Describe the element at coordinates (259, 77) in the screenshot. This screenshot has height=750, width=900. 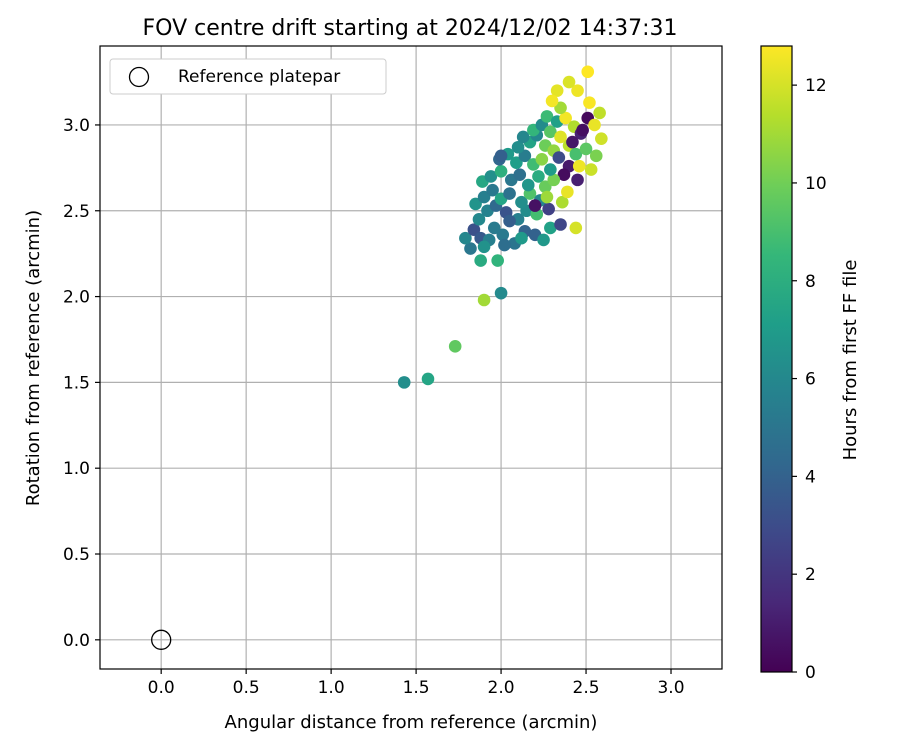
I see `legend-label: Reference platepar` at that location.